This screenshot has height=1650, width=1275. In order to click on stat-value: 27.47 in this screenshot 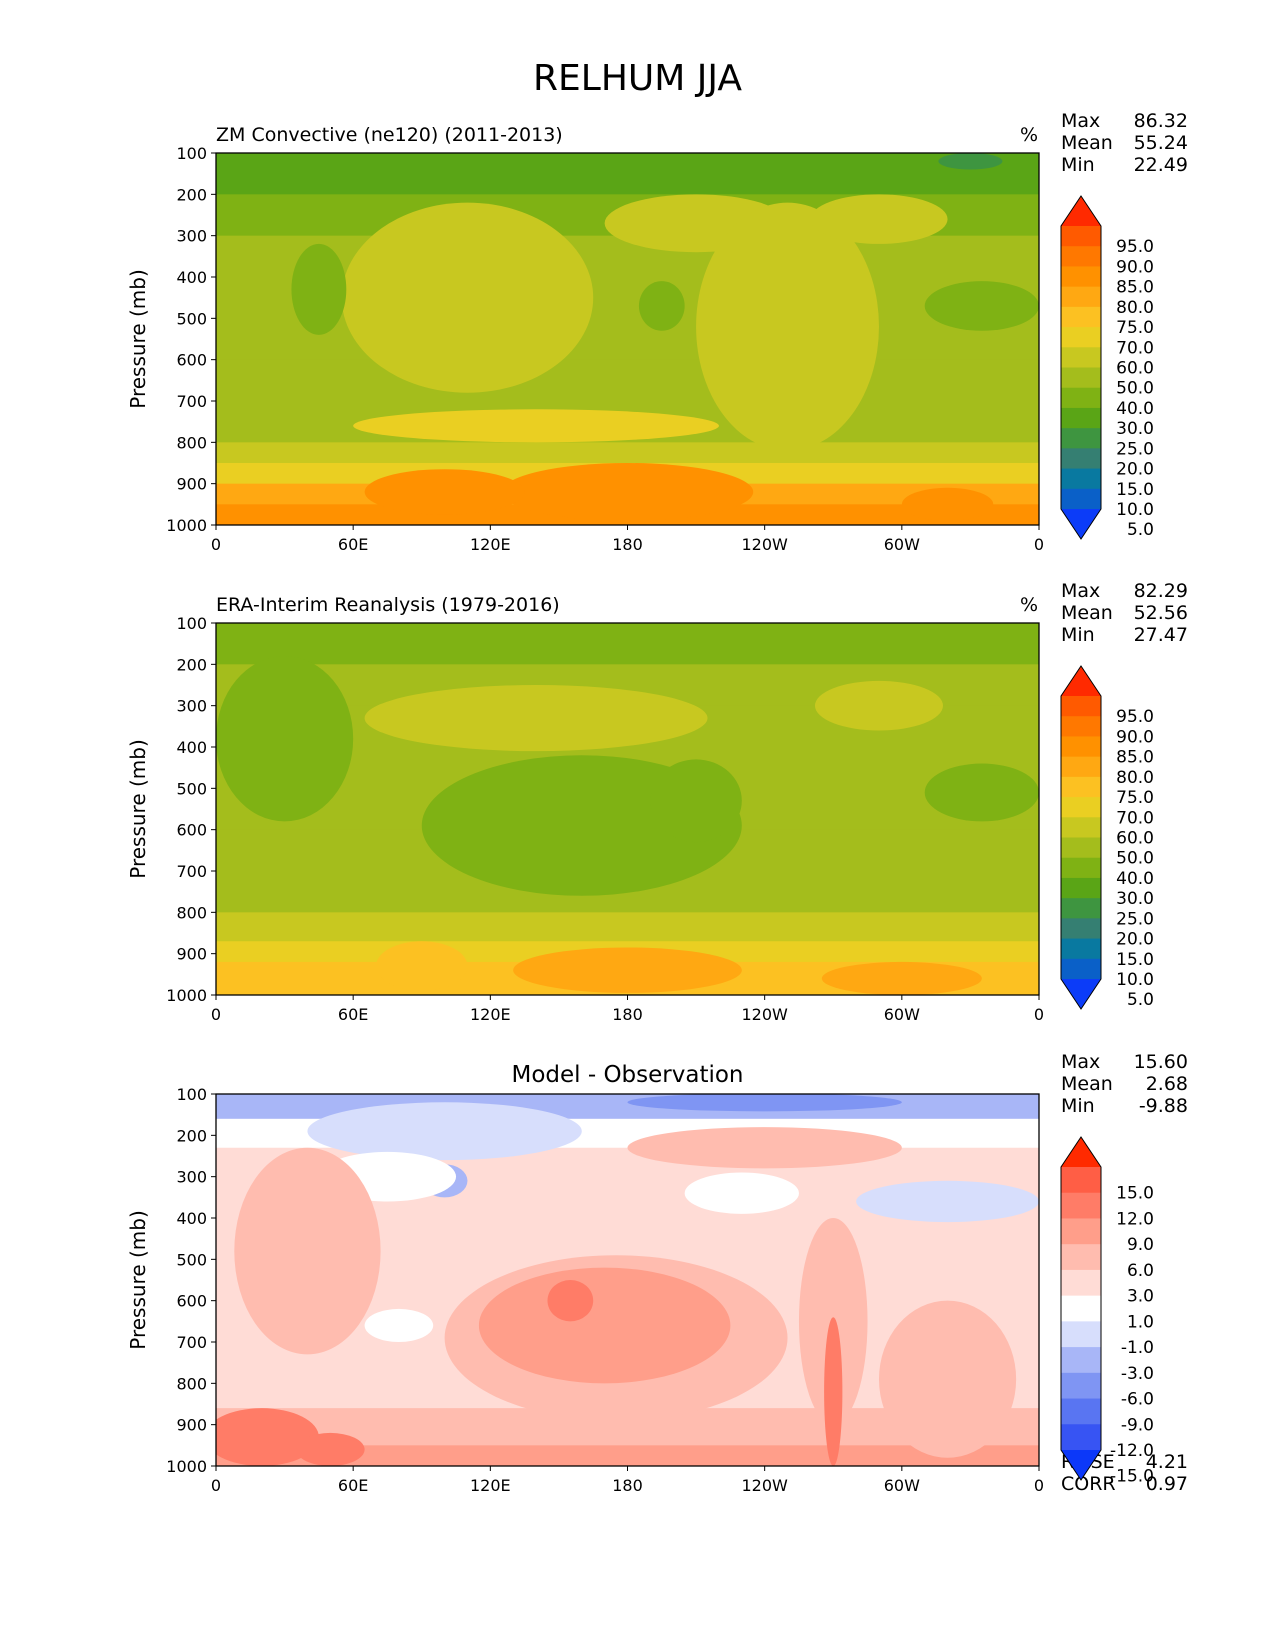, I will do `click(1161, 635)`.